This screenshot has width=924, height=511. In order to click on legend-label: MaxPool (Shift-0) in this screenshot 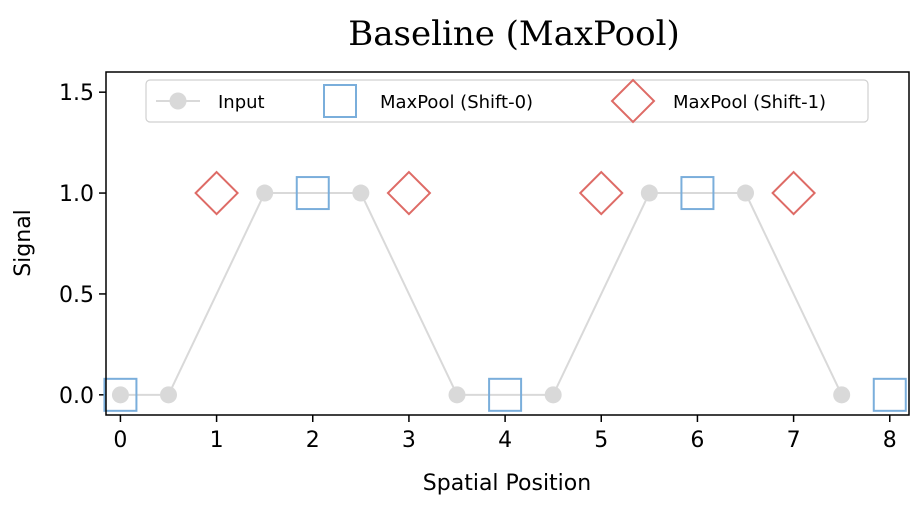, I will do `click(456, 102)`.